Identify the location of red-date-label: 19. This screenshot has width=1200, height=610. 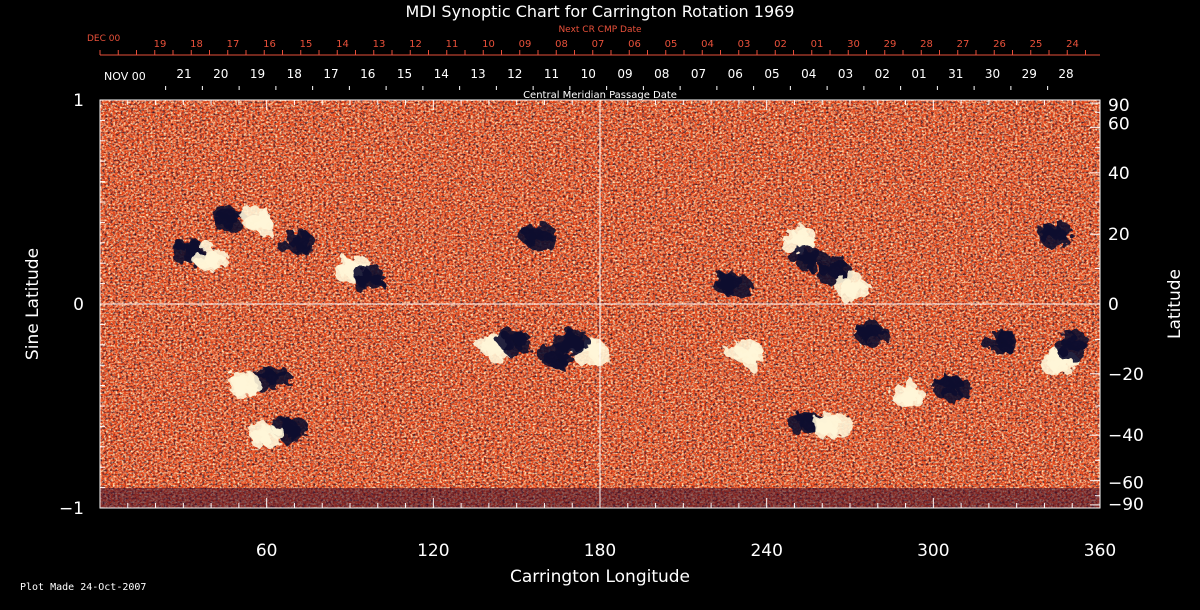
(160, 44).